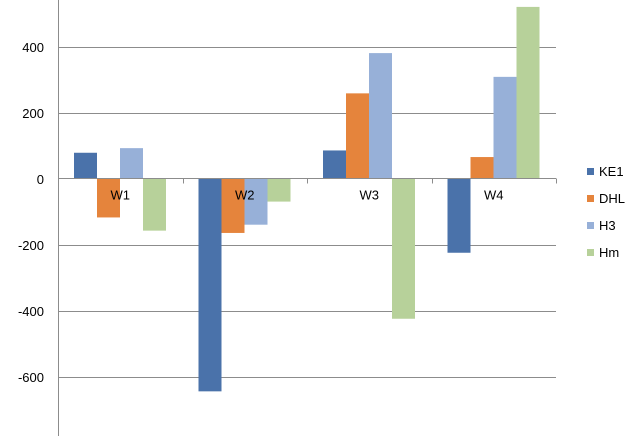 This screenshot has width=639, height=436. I want to click on legend-swatch-ke1, so click(590, 171).